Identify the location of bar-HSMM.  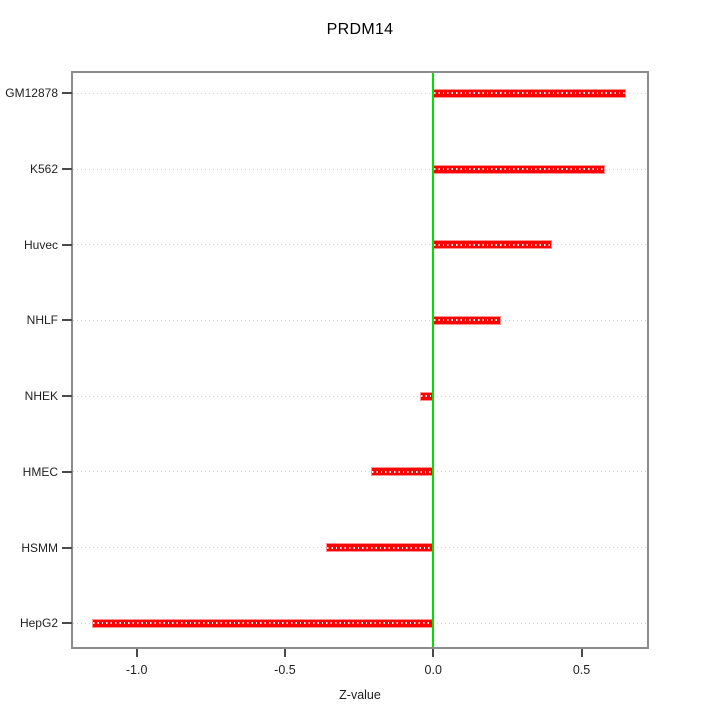
(380, 548).